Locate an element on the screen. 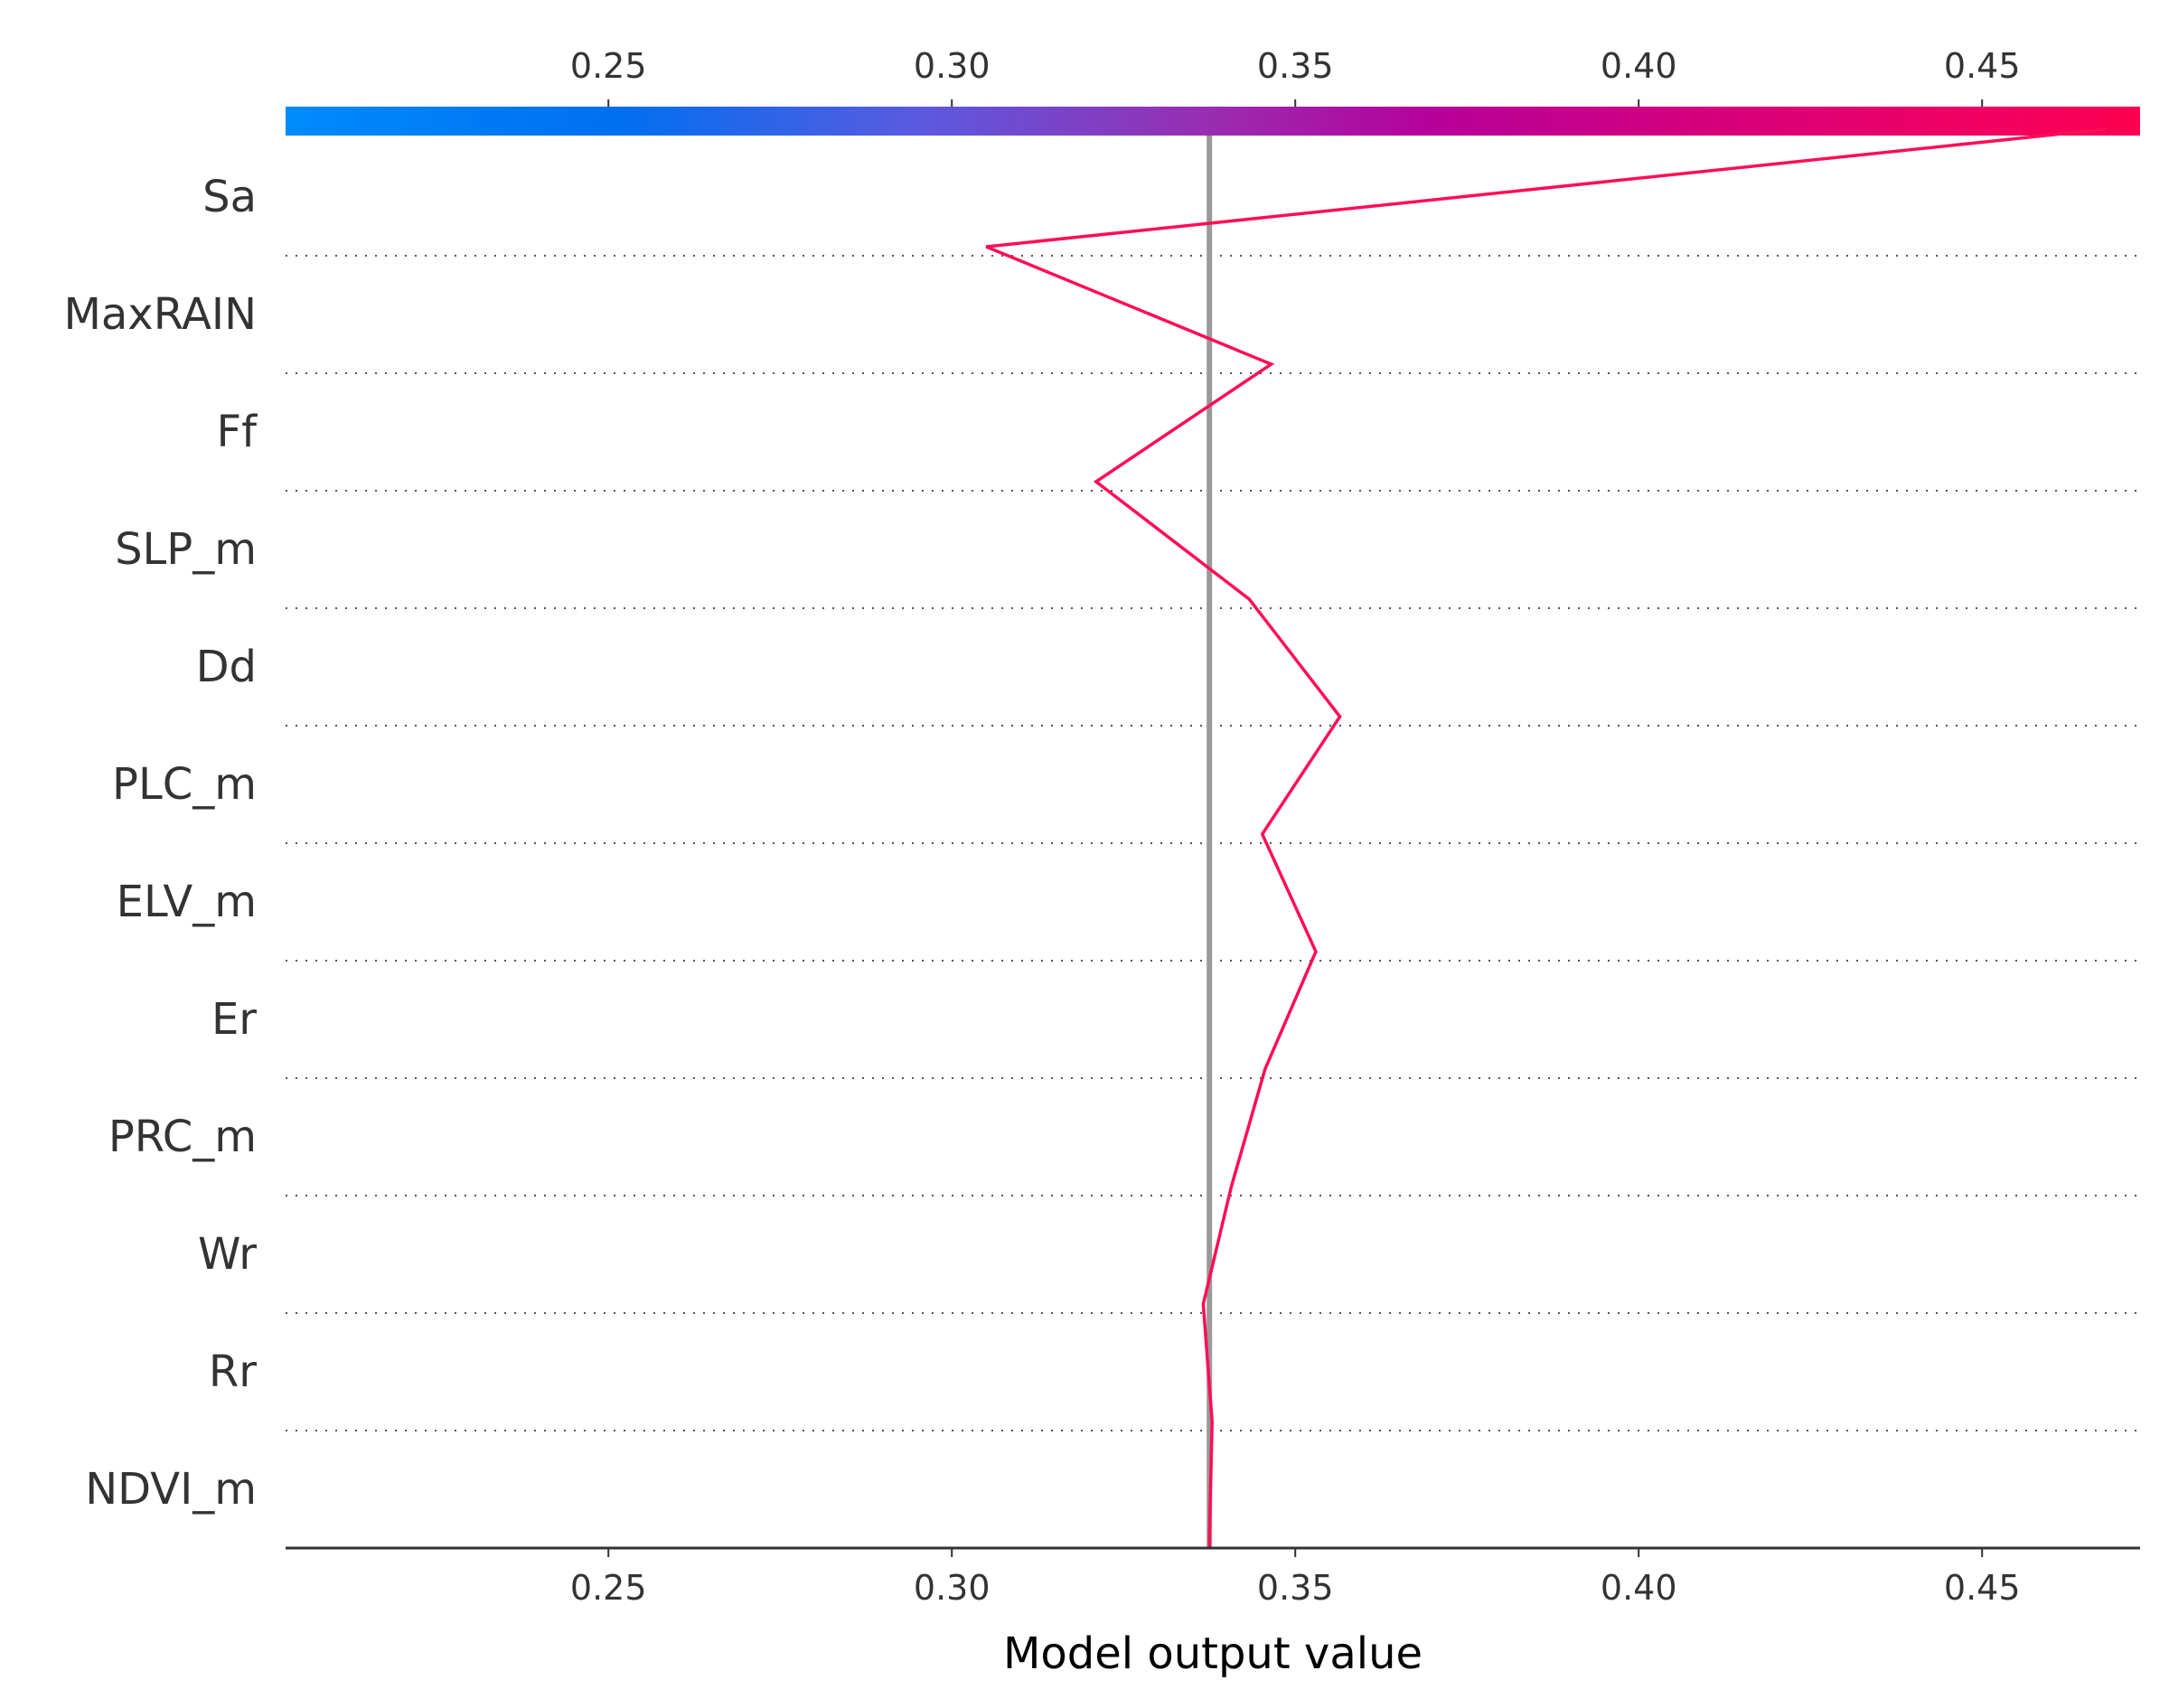 The height and width of the screenshot is (1708, 2169). feature-label-er: Er is located at coordinates (234, 1019).